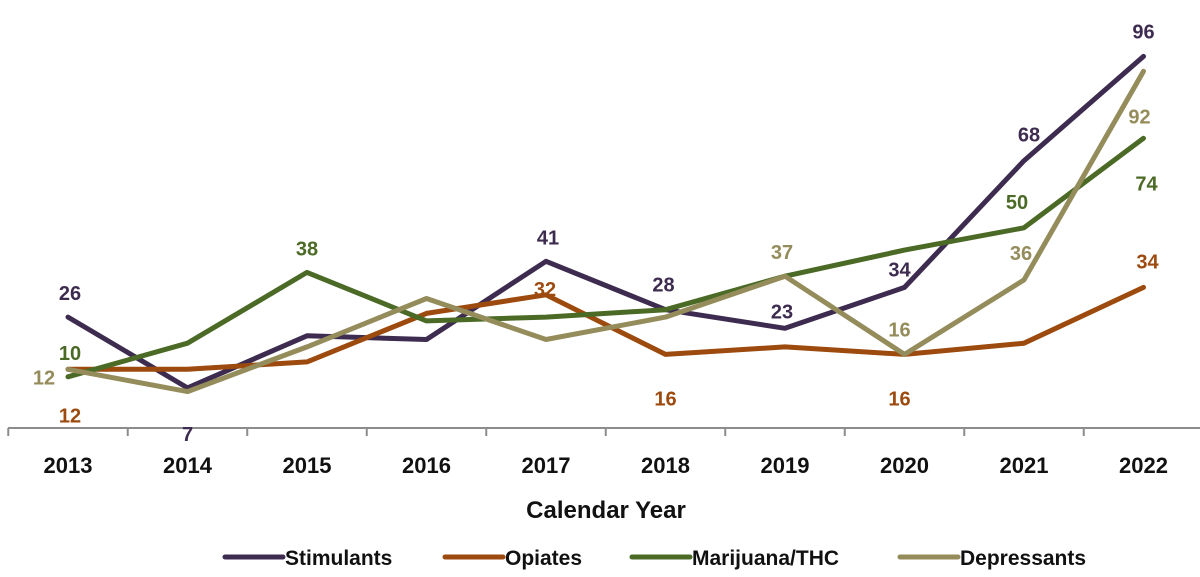 The image size is (1200, 577). What do you see at coordinates (546, 432) in the screenshot?
I see `x-axis-ticks` at bounding box center [546, 432].